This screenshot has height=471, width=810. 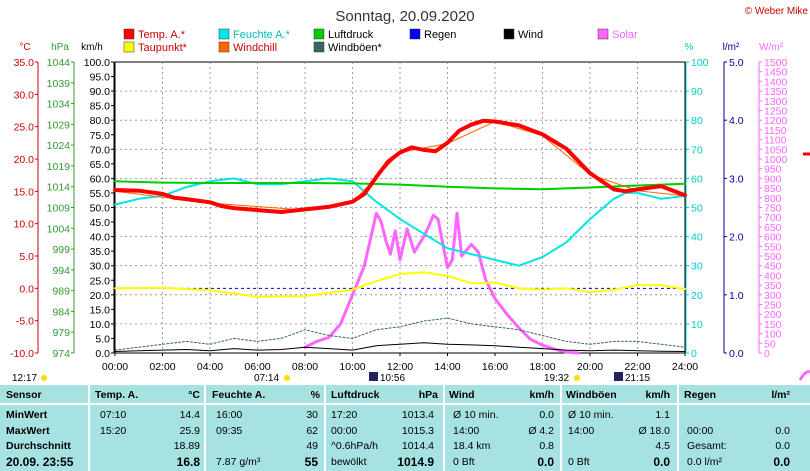 What do you see at coordinates (22, 354) in the screenshot?
I see `temp-tick-label: -10.0` at bounding box center [22, 354].